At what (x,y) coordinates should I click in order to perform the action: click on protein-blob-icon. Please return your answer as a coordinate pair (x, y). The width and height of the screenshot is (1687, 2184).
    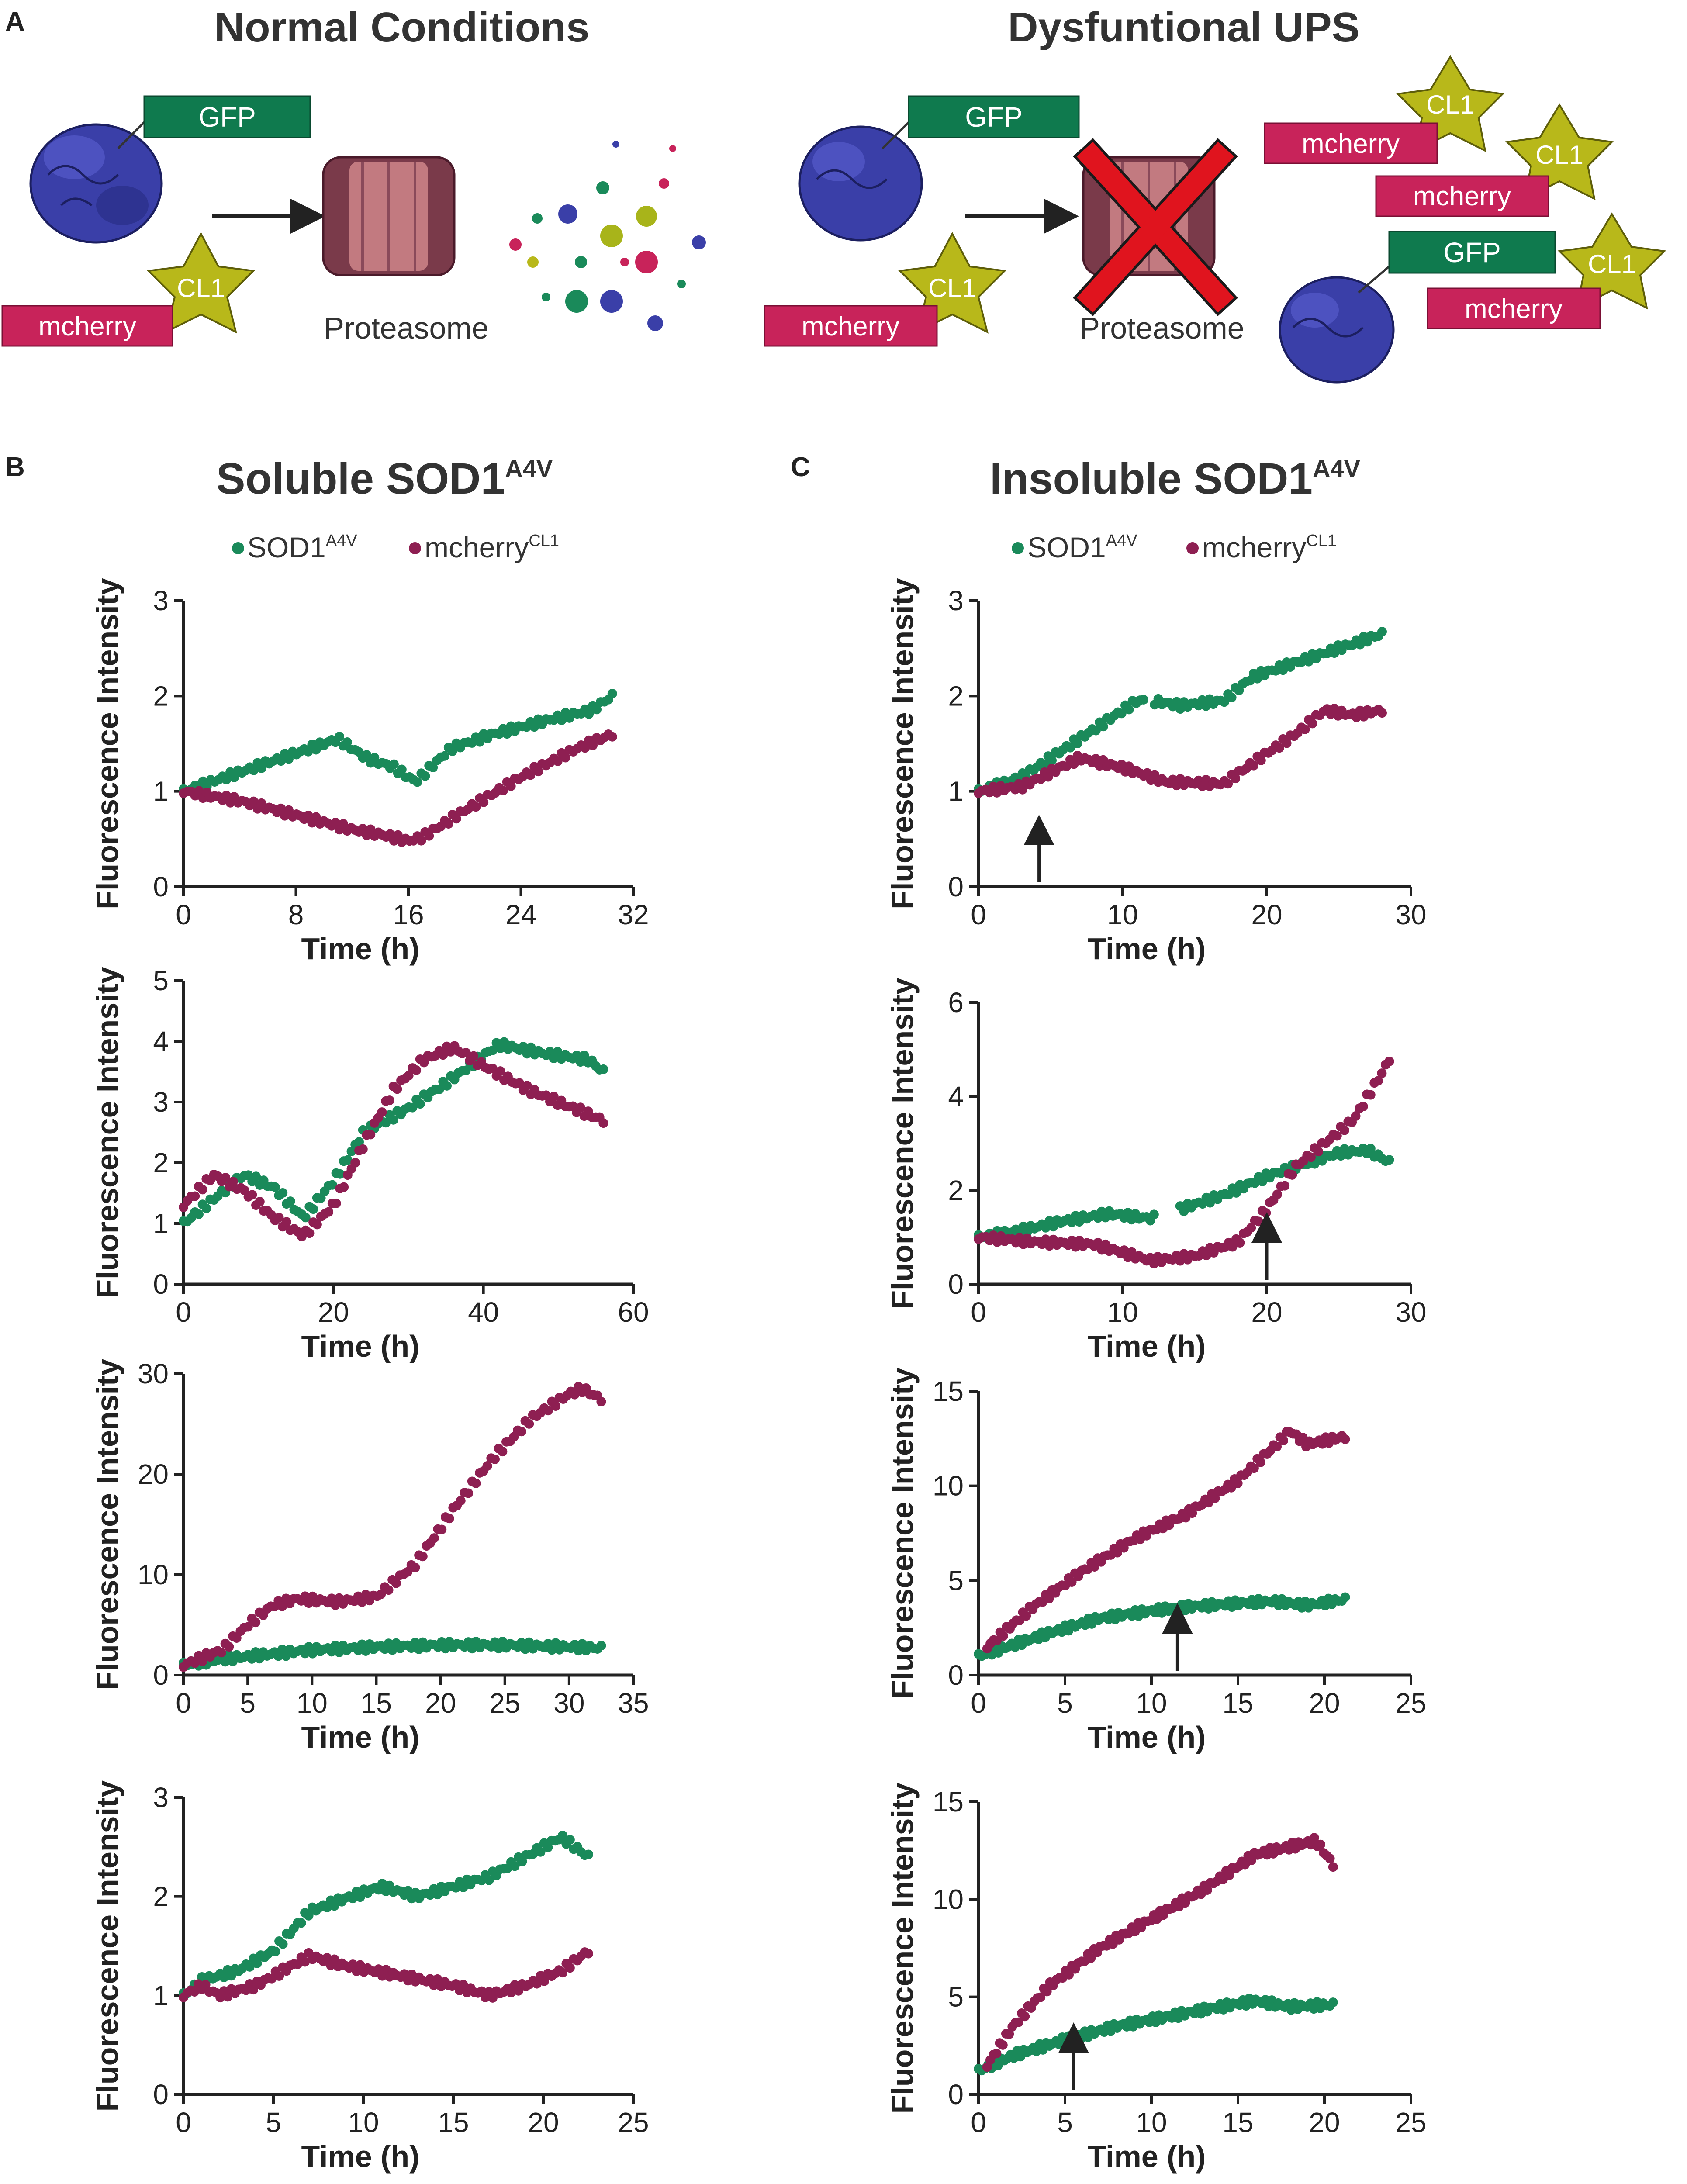
    Looking at the image, I should click on (1337, 330).